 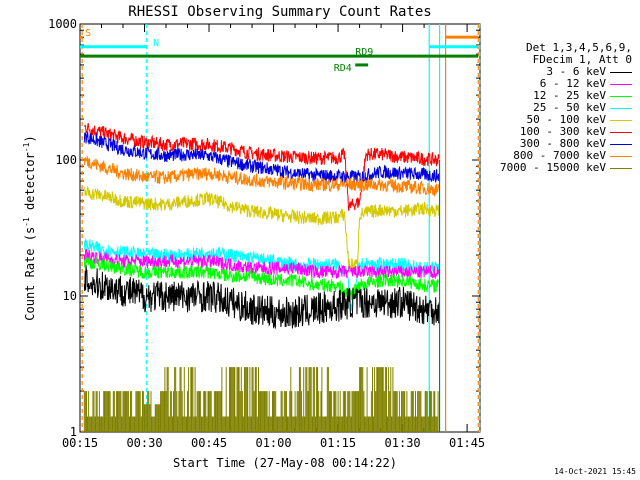 What do you see at coordinates (29, 227) in the screenshot?
I see `y-axis-label: Count Rate (s-1 detector-1)` at bounding box center [29, 227].